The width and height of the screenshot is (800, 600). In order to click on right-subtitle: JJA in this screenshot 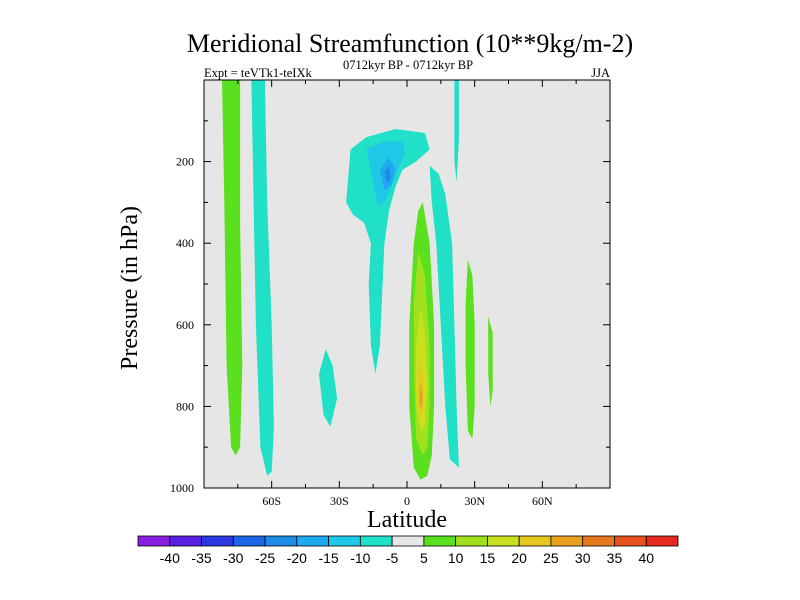, I will do `click(600, 73)`.